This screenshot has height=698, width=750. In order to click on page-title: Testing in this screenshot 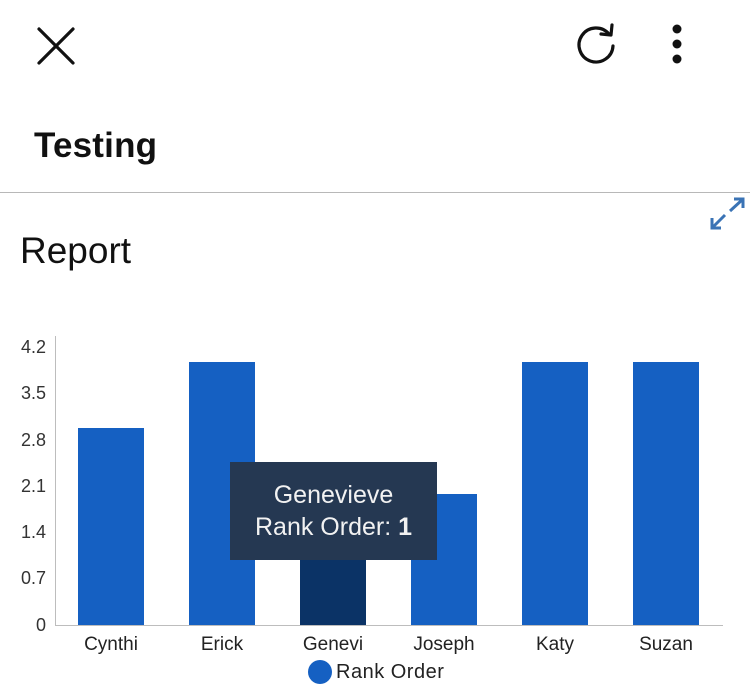, I will do `click(96, 145)`.